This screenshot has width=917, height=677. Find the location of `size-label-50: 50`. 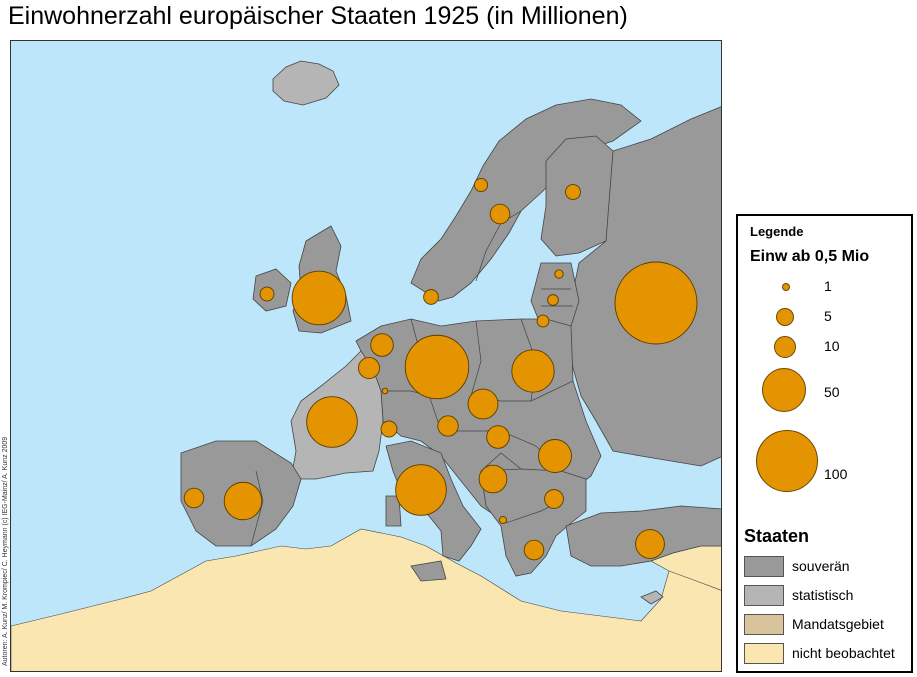

size-label-50: 50 is located at coordinates (832, 392).